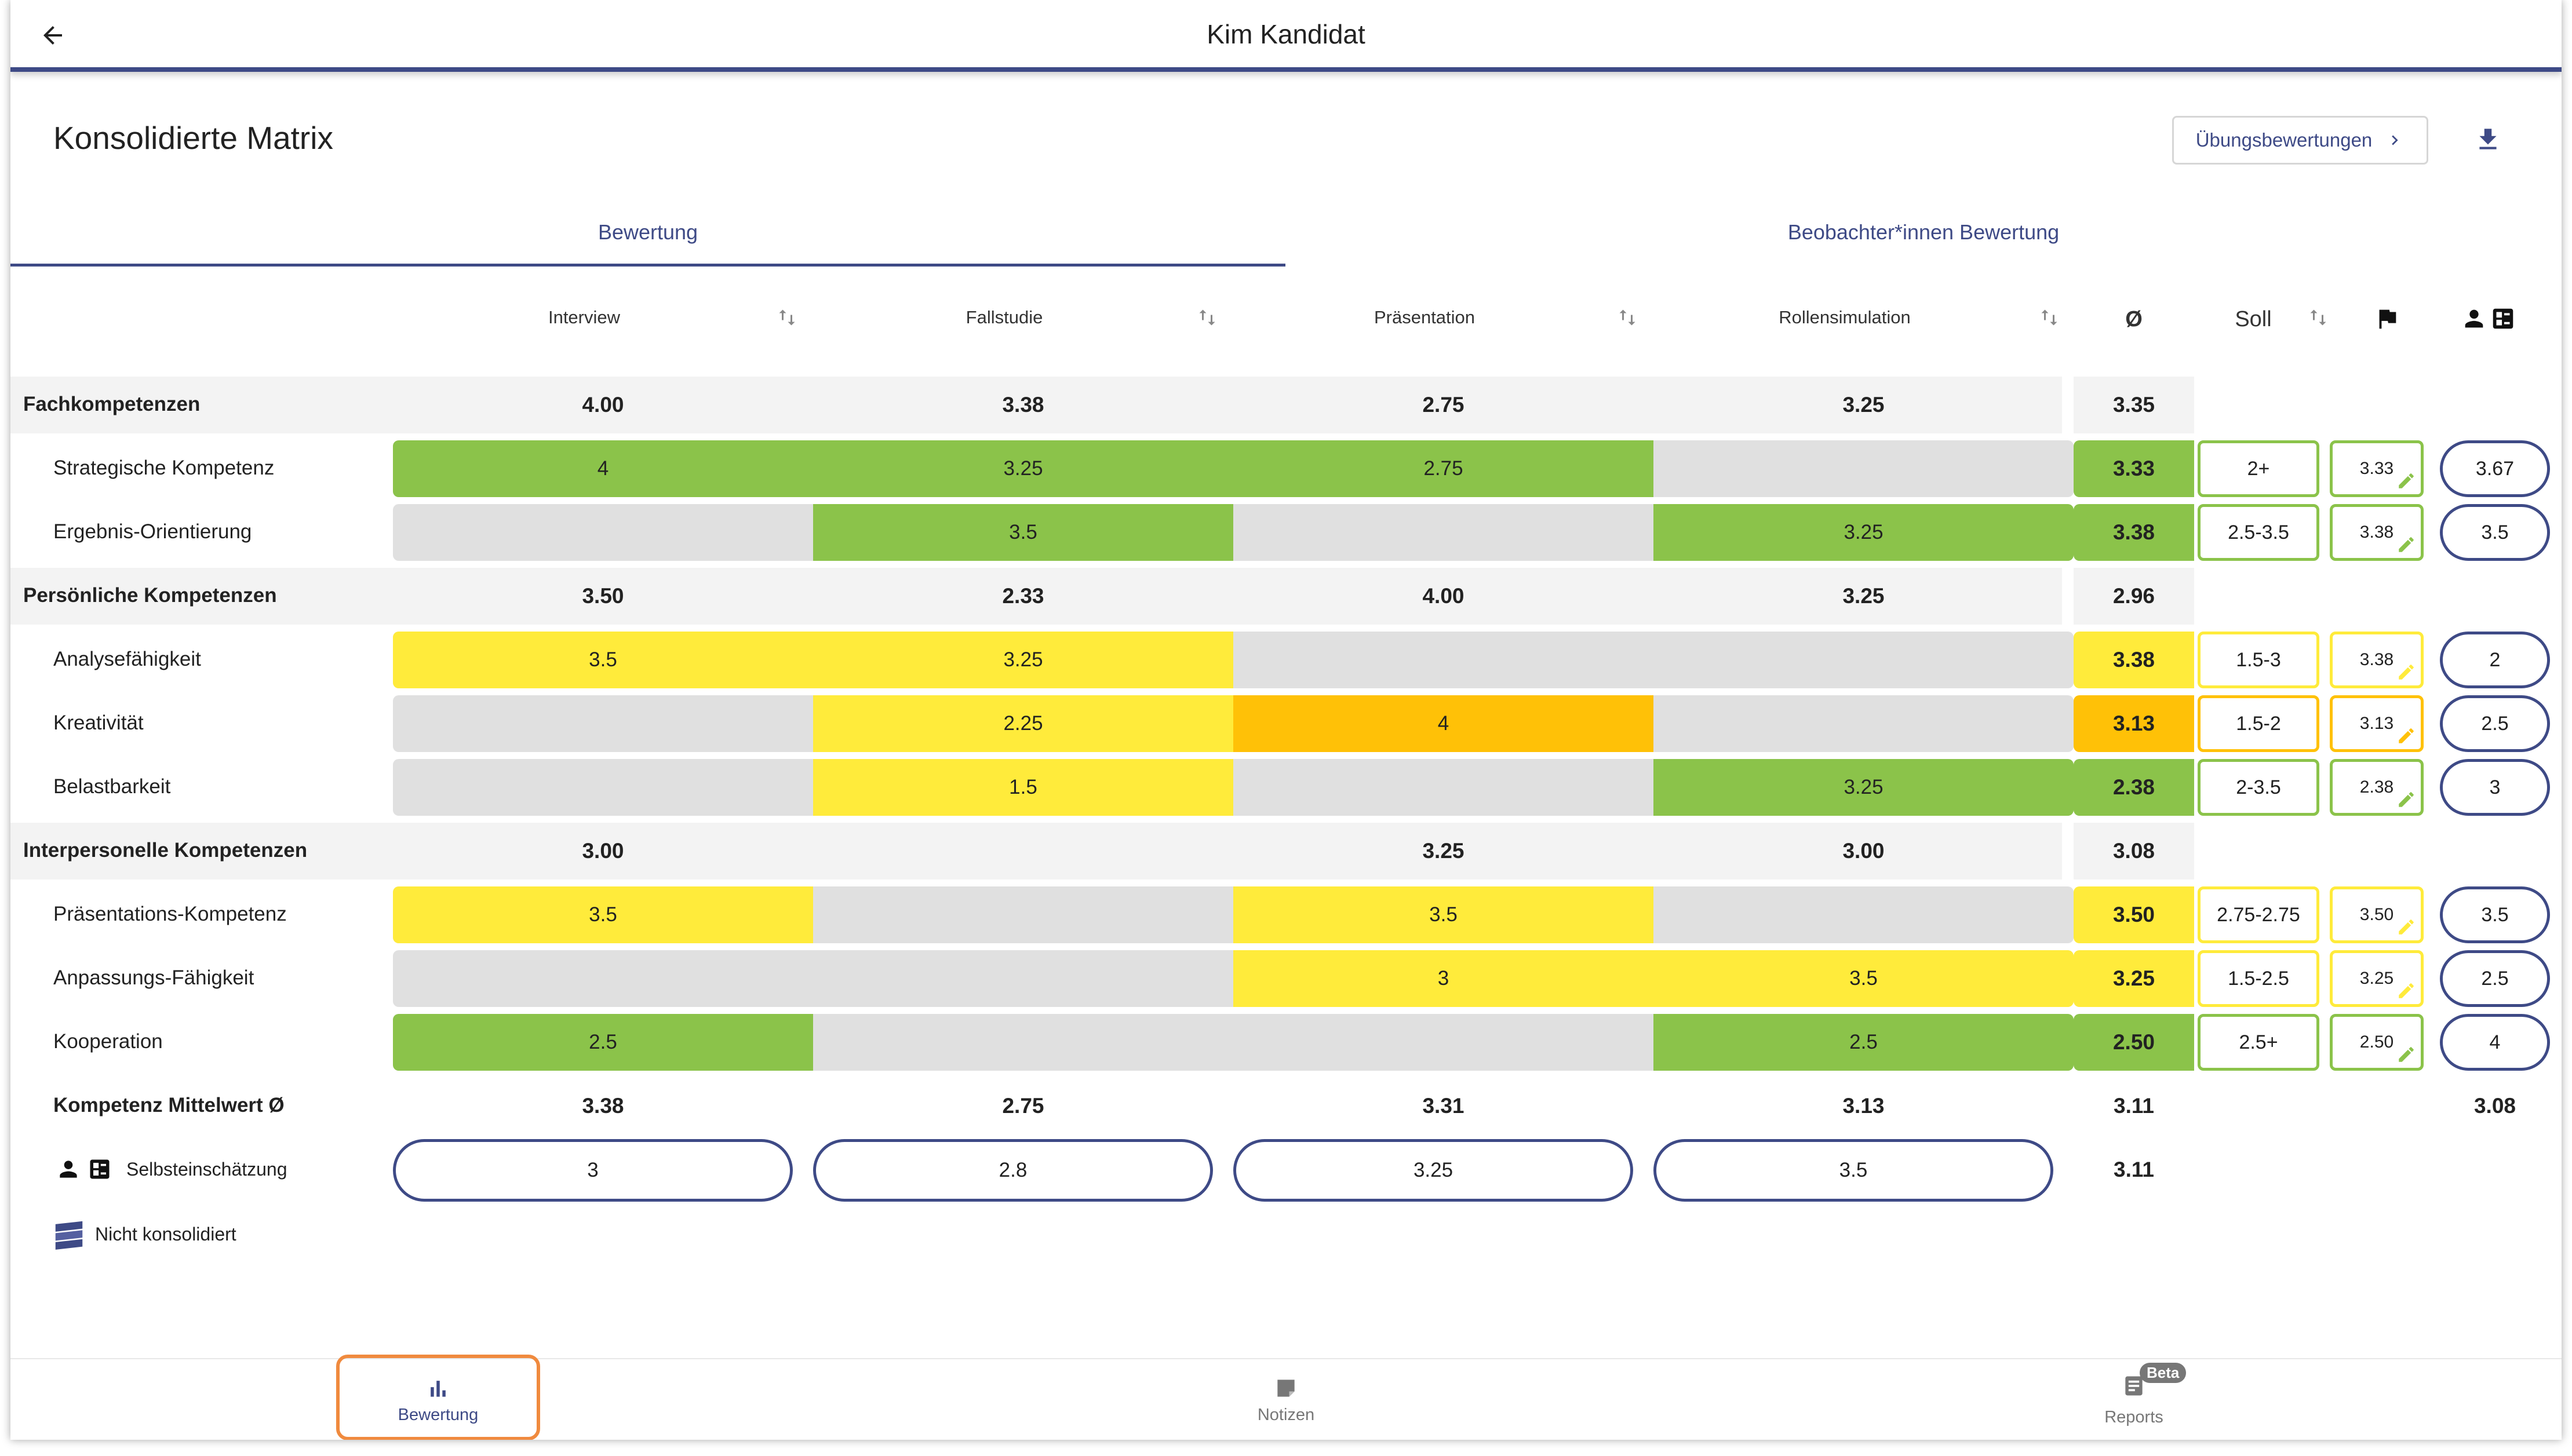 This screenshot has width=2572, height=1456. What do you see at coordinates (165, 851) in the screenshot?
I see `category-label: Interpersonelle Kompetenzen` at bounding box center [165, 851].